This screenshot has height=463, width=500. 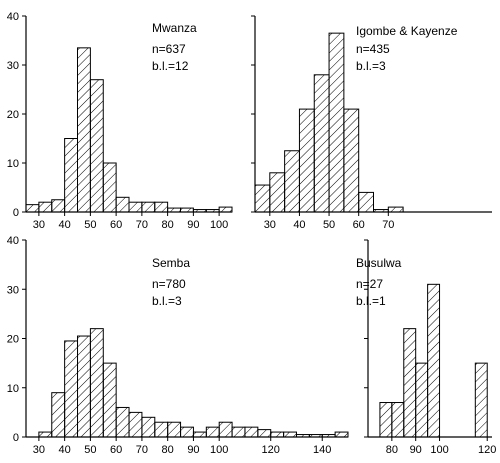 What do you see at coordinates (170, 66) in the screenshot?
I see `panel-bl-note: b.l.=12` at bounding box center [170, 66].